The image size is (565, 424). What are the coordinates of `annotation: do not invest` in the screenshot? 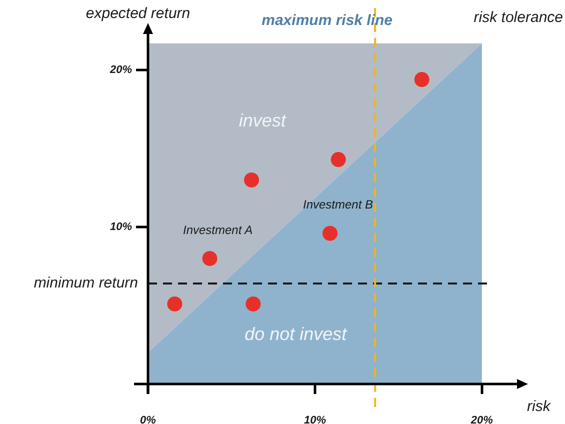 It's located at (296, 334).